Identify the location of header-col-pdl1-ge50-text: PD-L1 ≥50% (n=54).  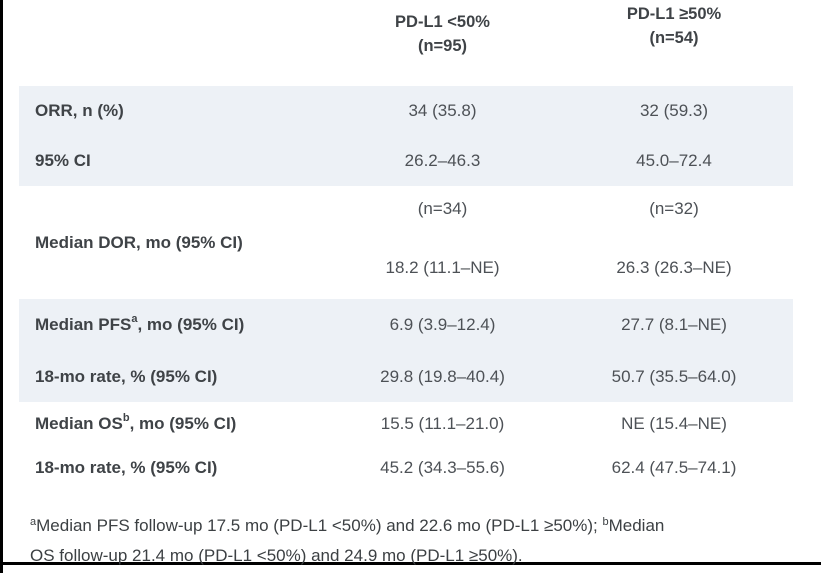
(674, 25).